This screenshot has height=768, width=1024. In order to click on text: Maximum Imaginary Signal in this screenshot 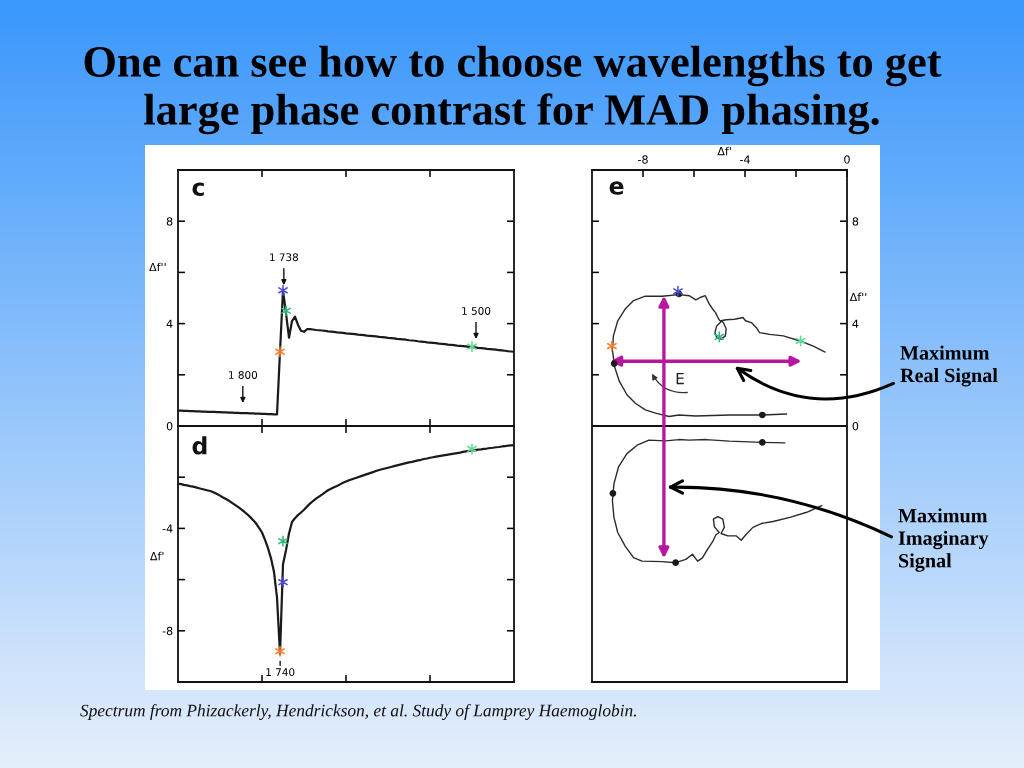, I will do `click(943, 540)`.